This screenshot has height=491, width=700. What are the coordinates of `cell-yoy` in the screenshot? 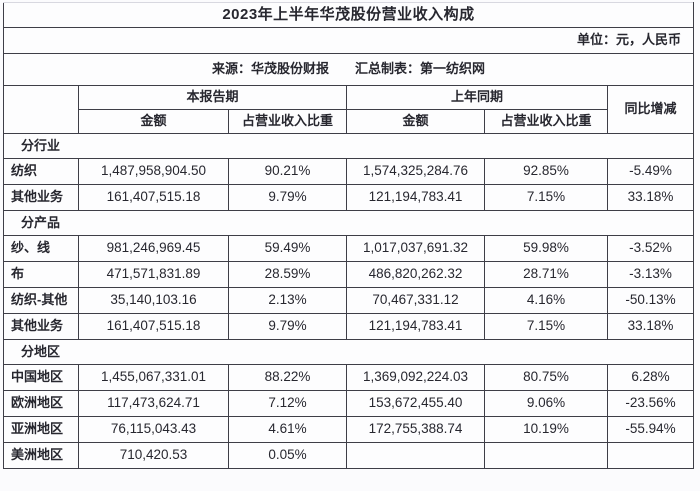 It's located at (650, 455).